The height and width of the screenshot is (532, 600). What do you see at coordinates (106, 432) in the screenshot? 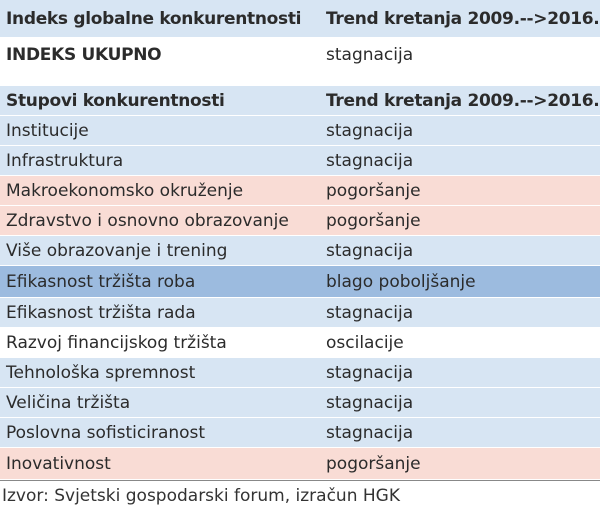
I see `cell: Poslovna sofisticiranost` at bounding box center [106, 432].